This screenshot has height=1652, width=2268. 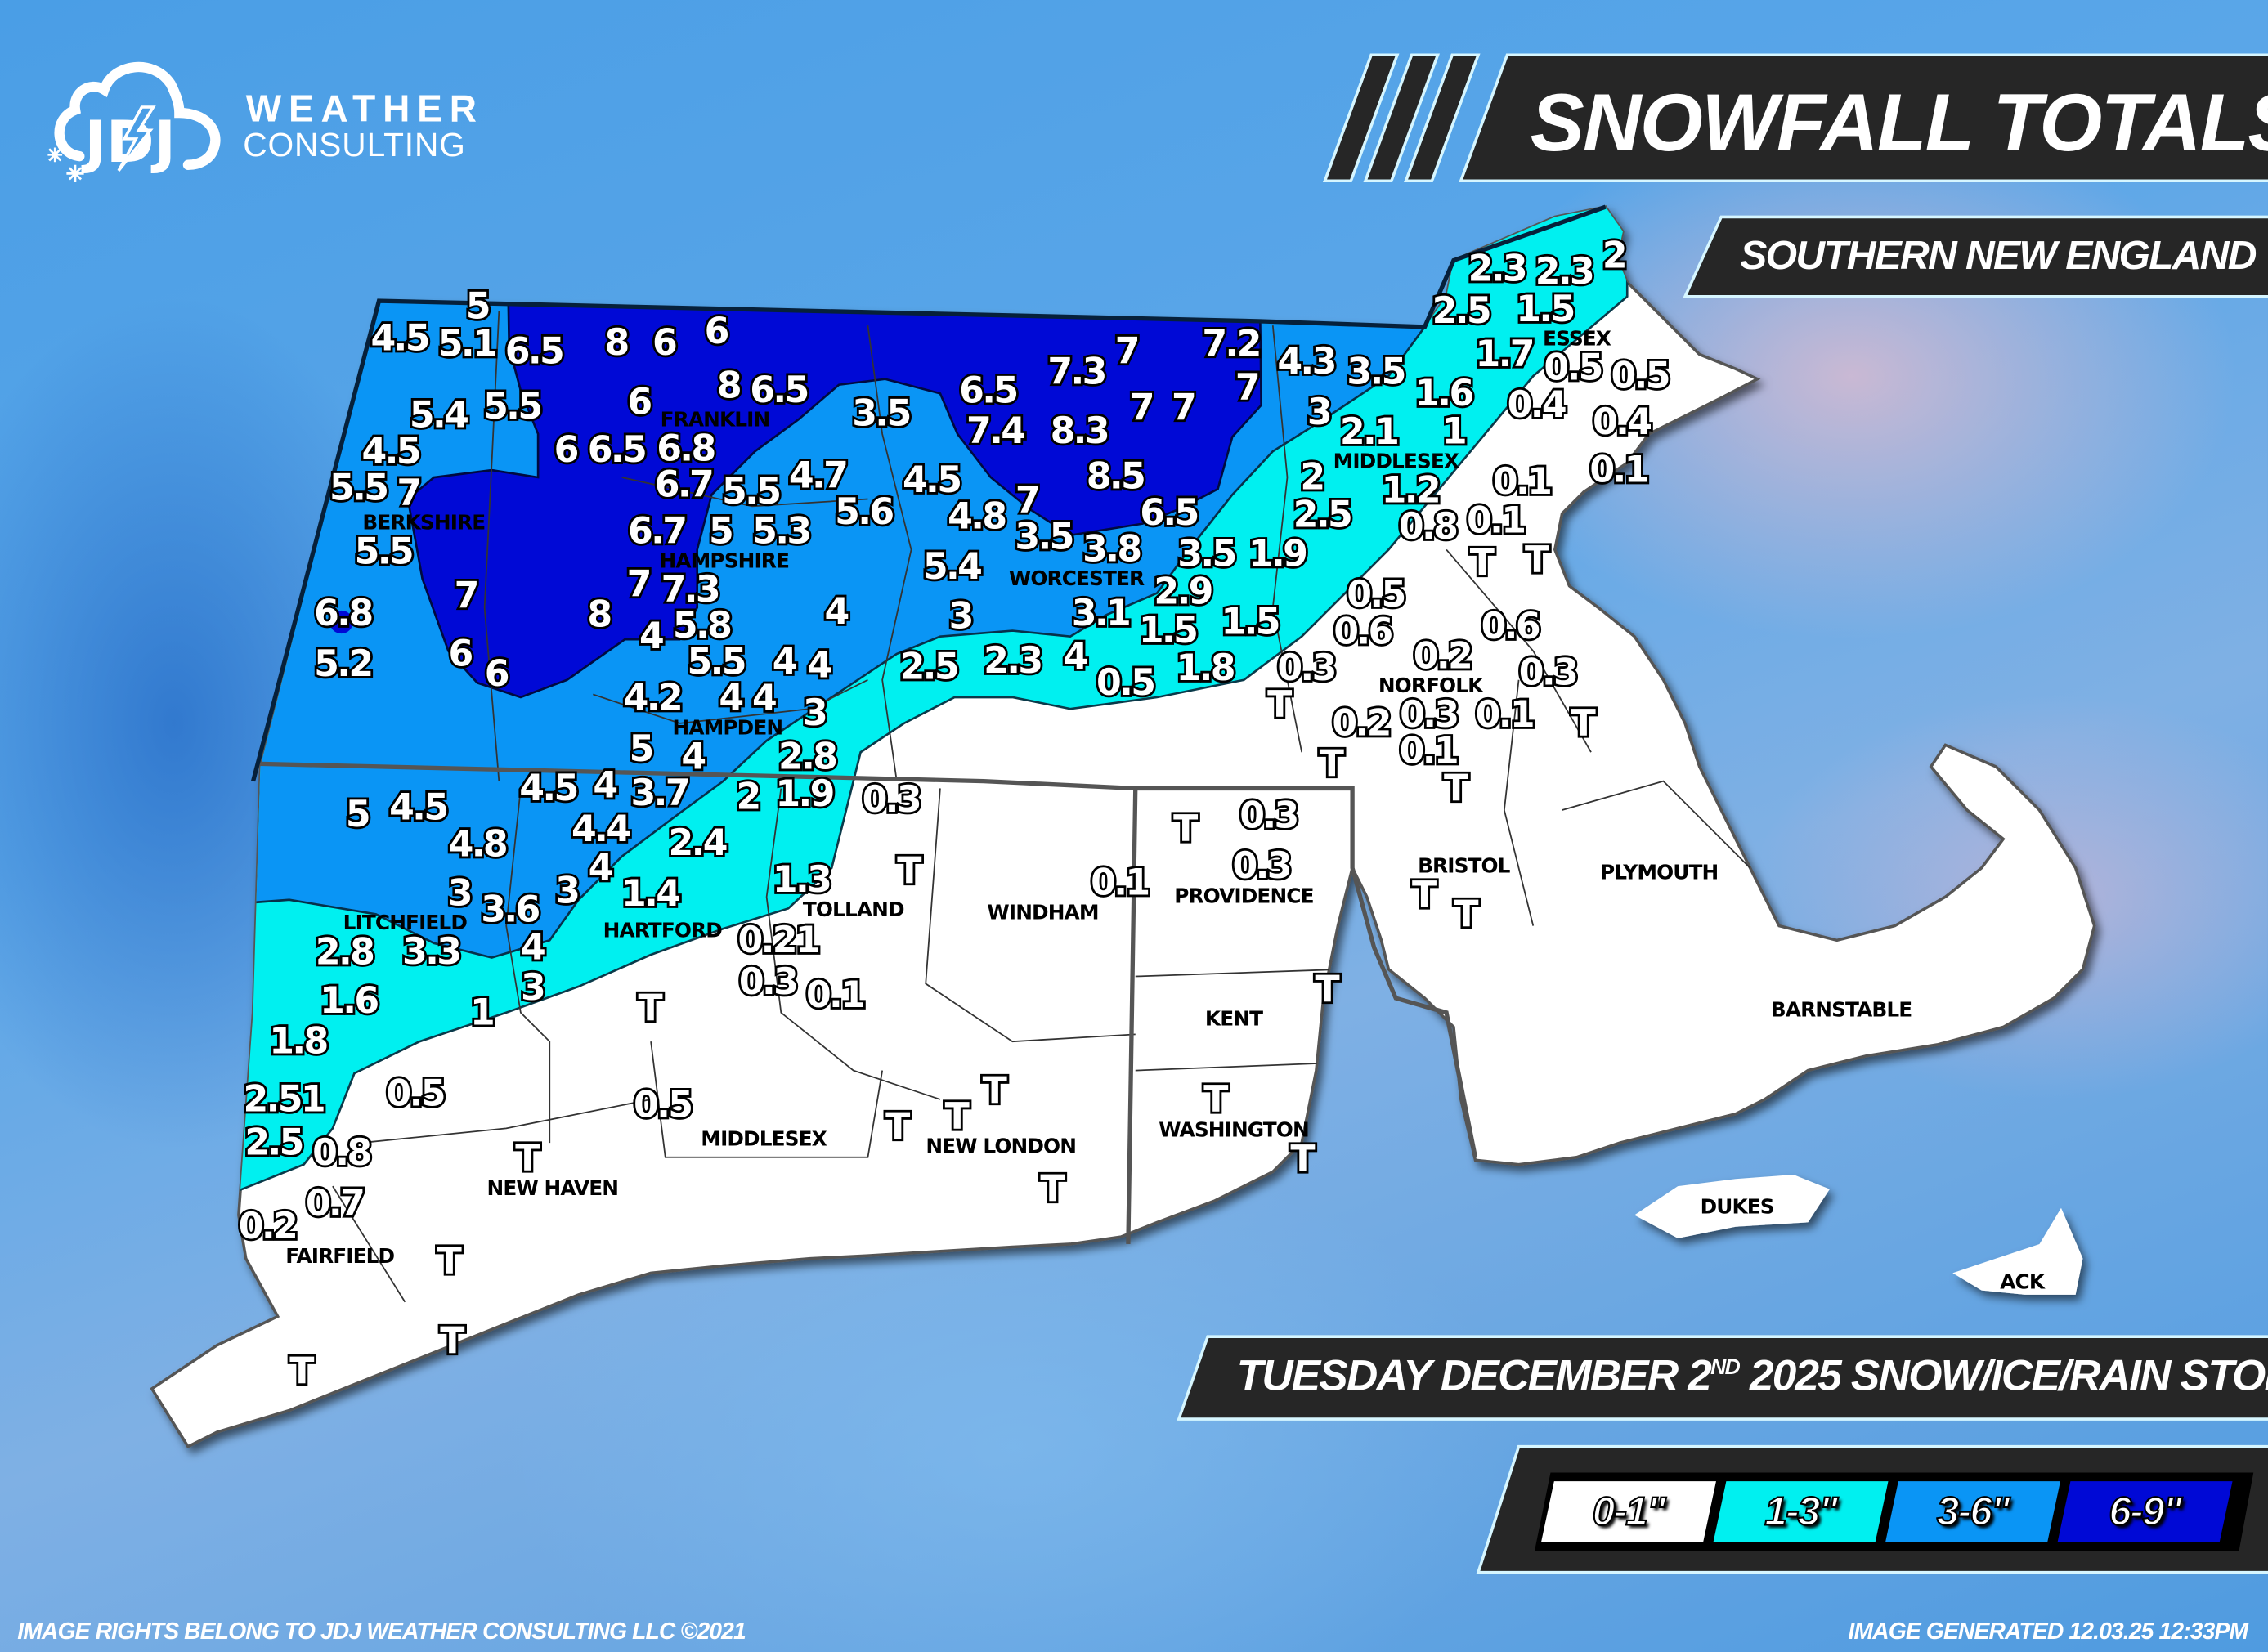 I want to click on marthas-vineyard, so click(x=1732, y=1206).